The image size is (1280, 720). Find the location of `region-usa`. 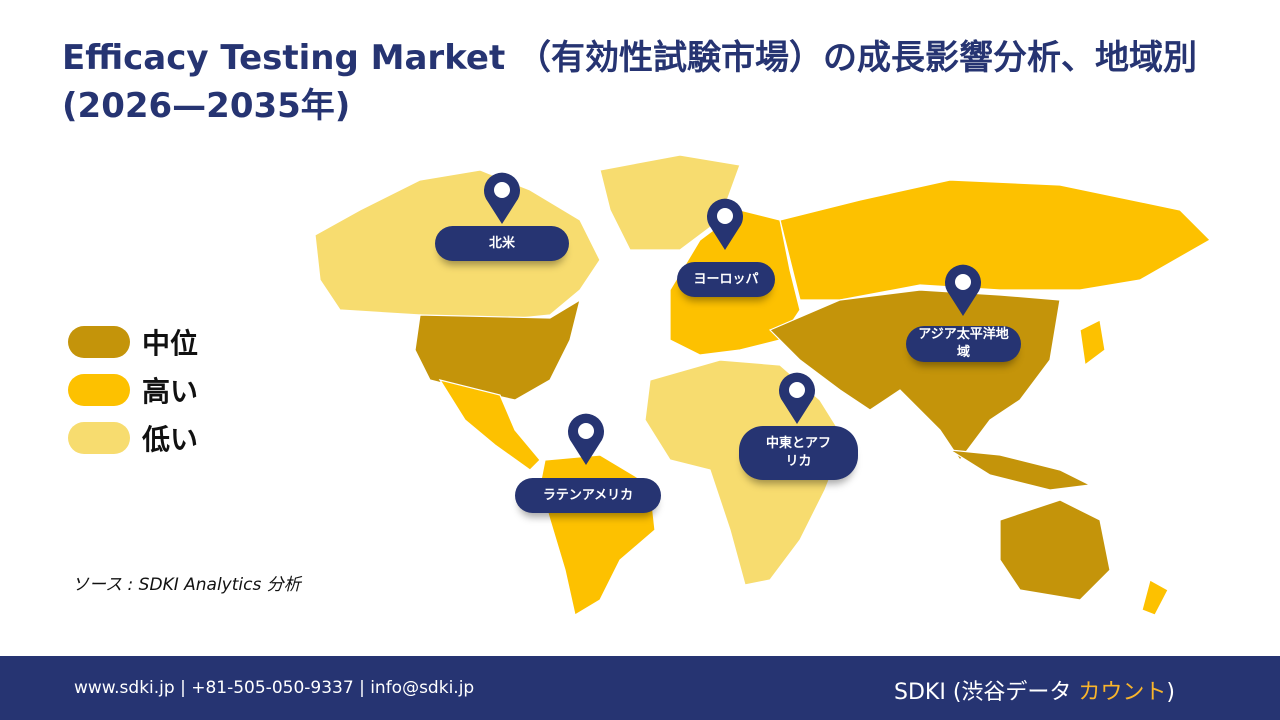

region-usa is located at coordinates (497, 349).